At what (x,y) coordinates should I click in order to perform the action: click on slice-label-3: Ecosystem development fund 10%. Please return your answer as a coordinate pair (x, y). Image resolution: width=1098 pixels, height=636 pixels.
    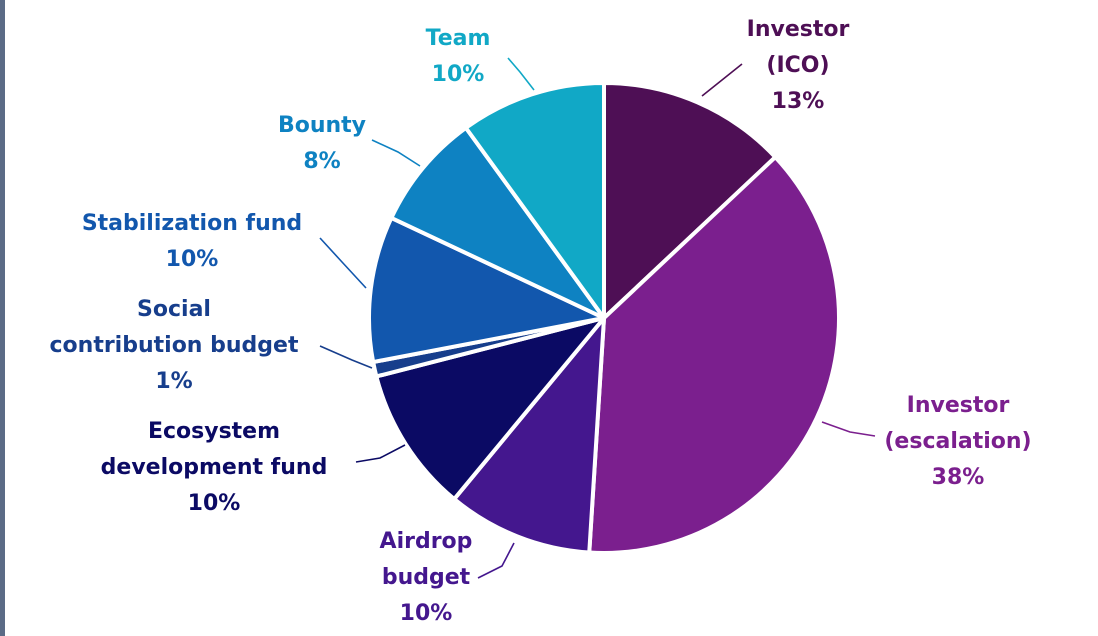
    Looking at the image, I should click on (214, 467).